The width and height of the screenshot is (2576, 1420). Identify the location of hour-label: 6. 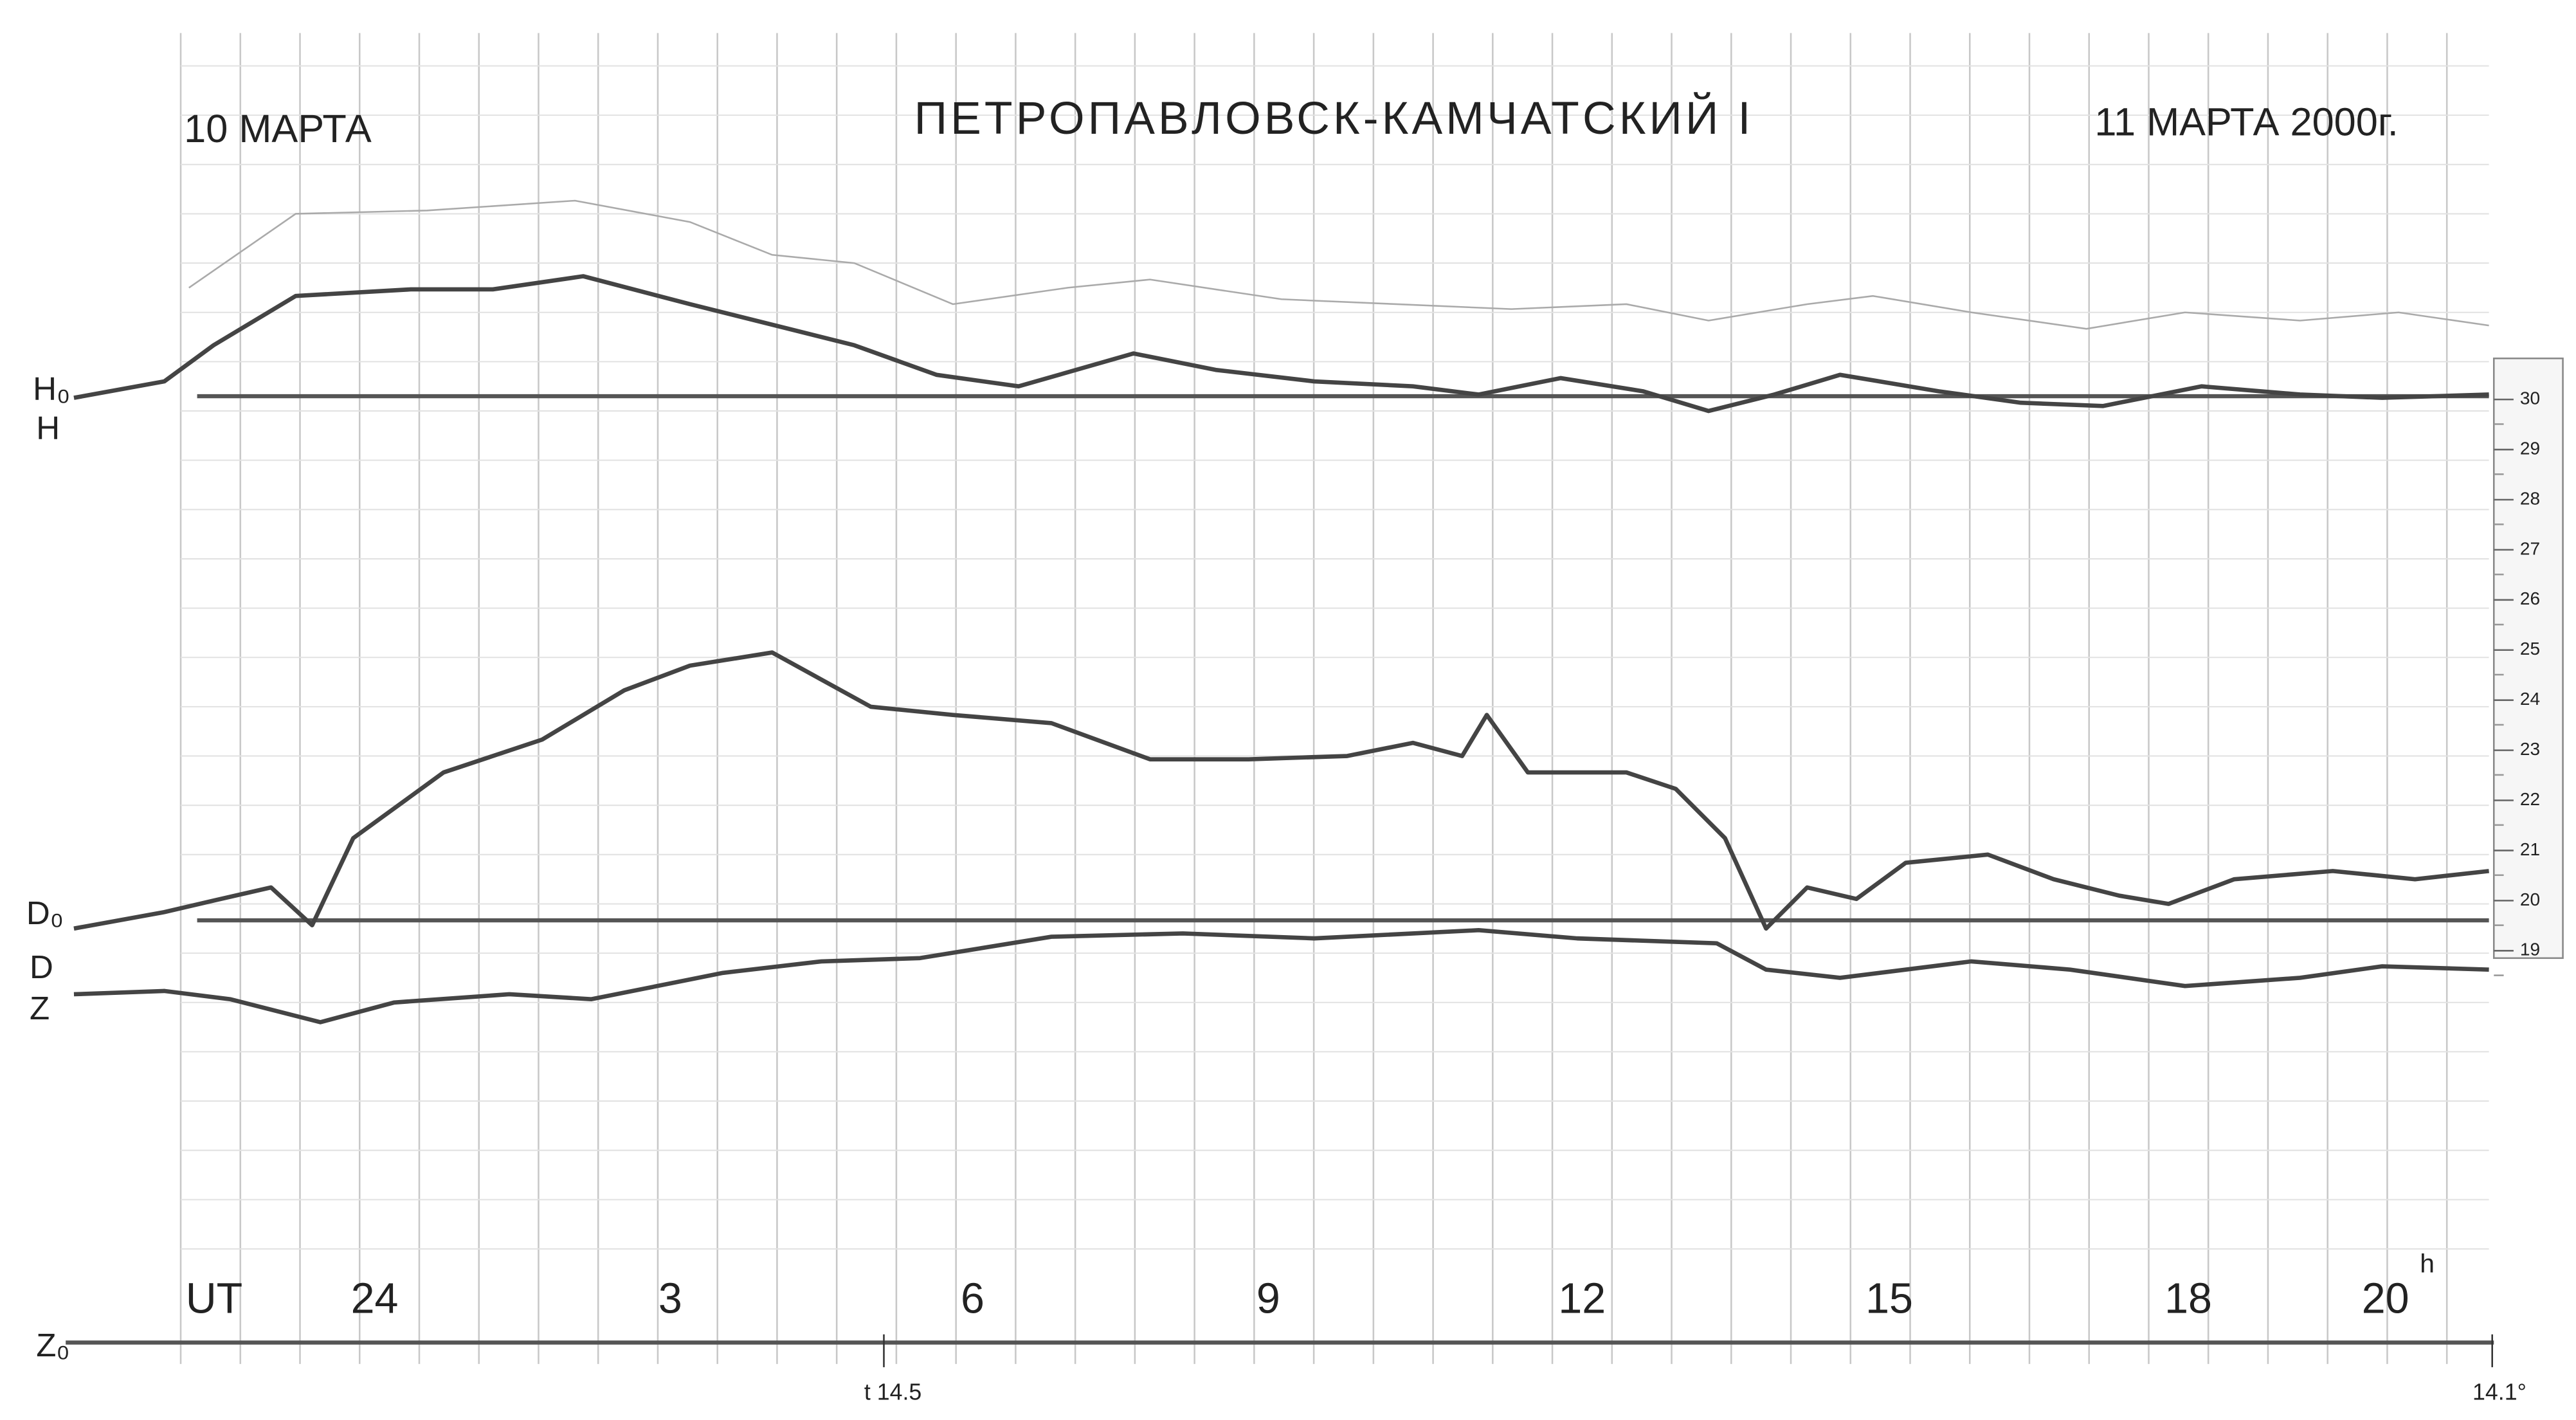
(972, 1298).